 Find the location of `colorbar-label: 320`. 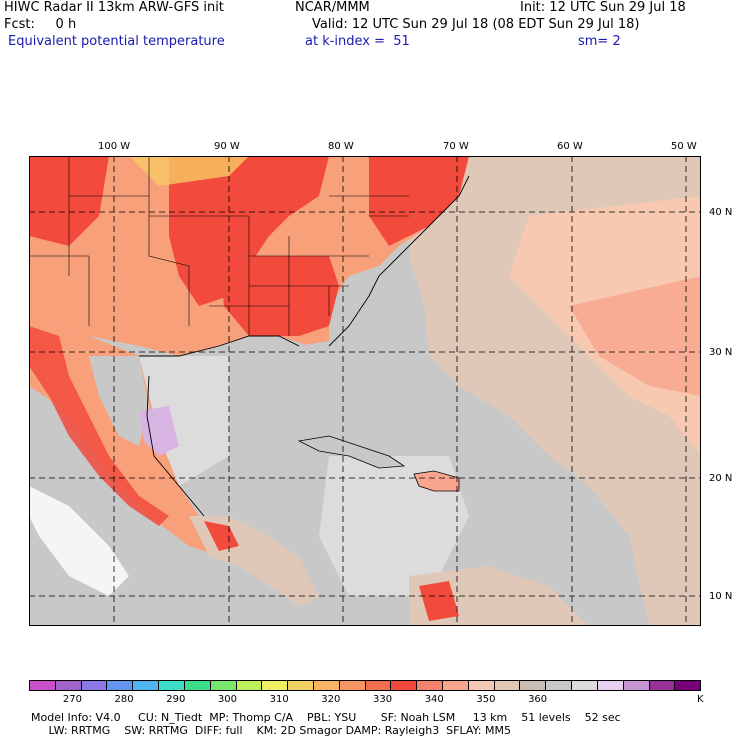

colorbar-label: 320 is located at coordinates (331, 699).